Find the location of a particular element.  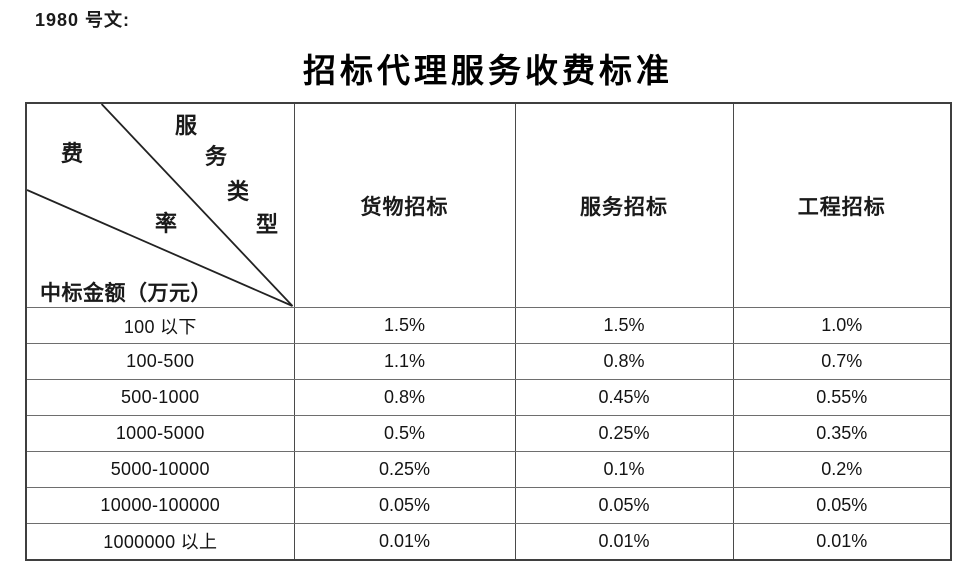

table-row: 5000-10000 0.25% 0.1% 0.2% is located at coordinates (488, 469).